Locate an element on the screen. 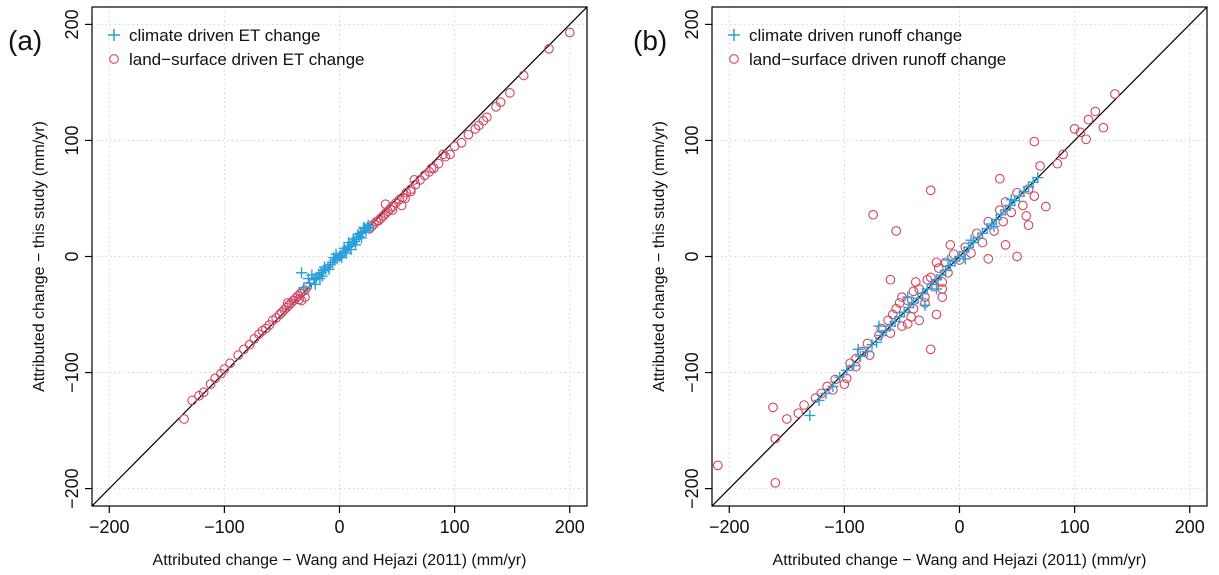  series-climate is located at coordinates (924, 296).